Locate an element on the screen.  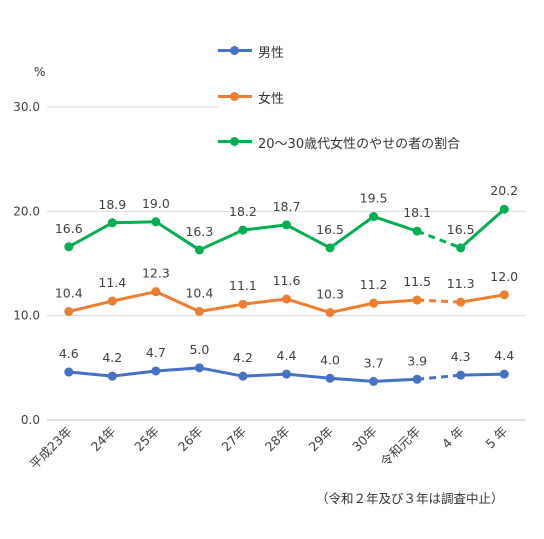
data-label: 5.0 is located at coordinates (199, 349).